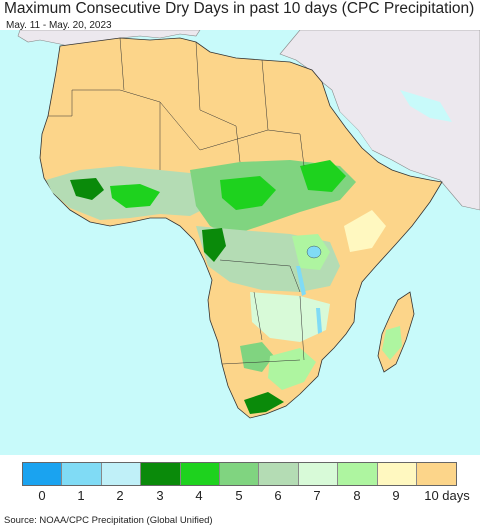 The height and width of the screenshot is (530, 480). What do you see at coordinates (120, 495) in the screenshot?
I see `legend-label-2: 2` at bounding box center [120, 495].